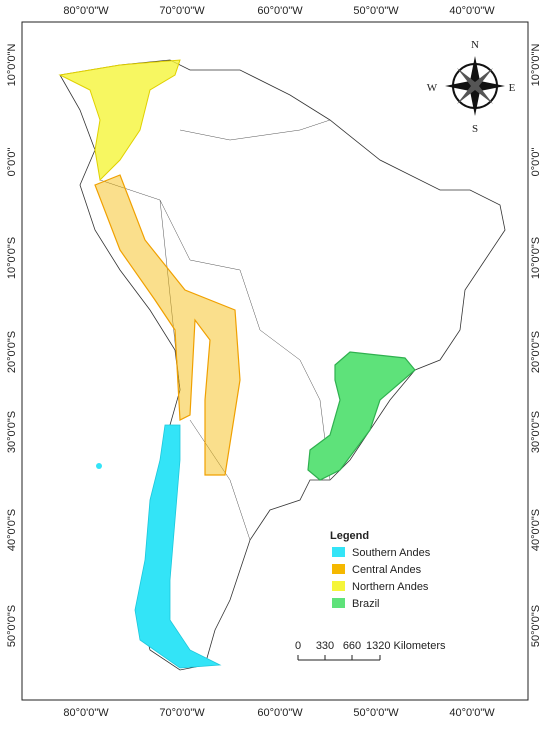 Image resolution: width=550 pixels, height=729 pixels. I want to click on legend-label: Brazil, so click(366, 604).